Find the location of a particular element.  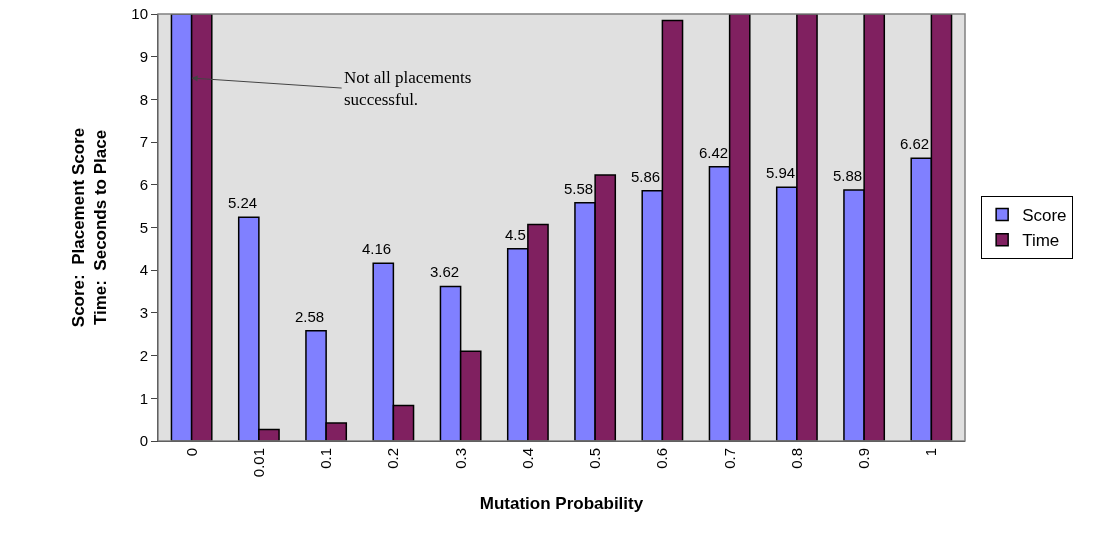

data-label: 2.58 is located at coordinates (310, 316).